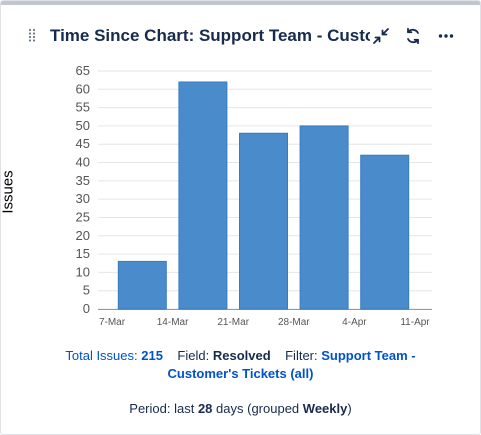 The width and height of the screenshot is (481, 435). Describe the element at coordinates (112, 322) in the screenshot. I see `x-tick-label: 7-Mar` at that location.